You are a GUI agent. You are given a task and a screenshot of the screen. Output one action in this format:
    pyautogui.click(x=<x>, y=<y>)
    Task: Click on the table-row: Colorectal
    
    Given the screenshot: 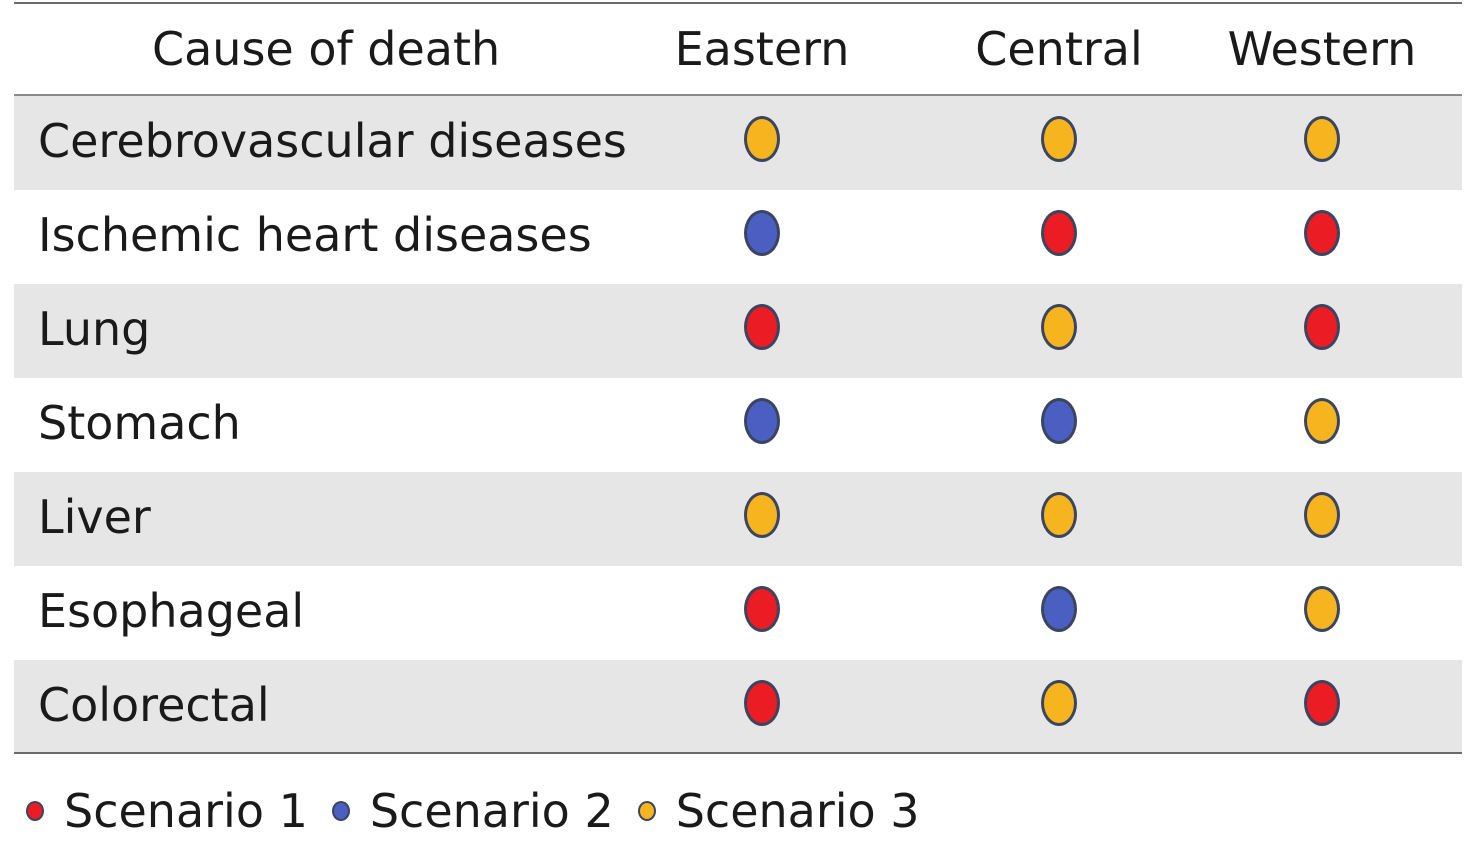 What is the action you would take?
    pyautogui.click(x=738, y=707)
    